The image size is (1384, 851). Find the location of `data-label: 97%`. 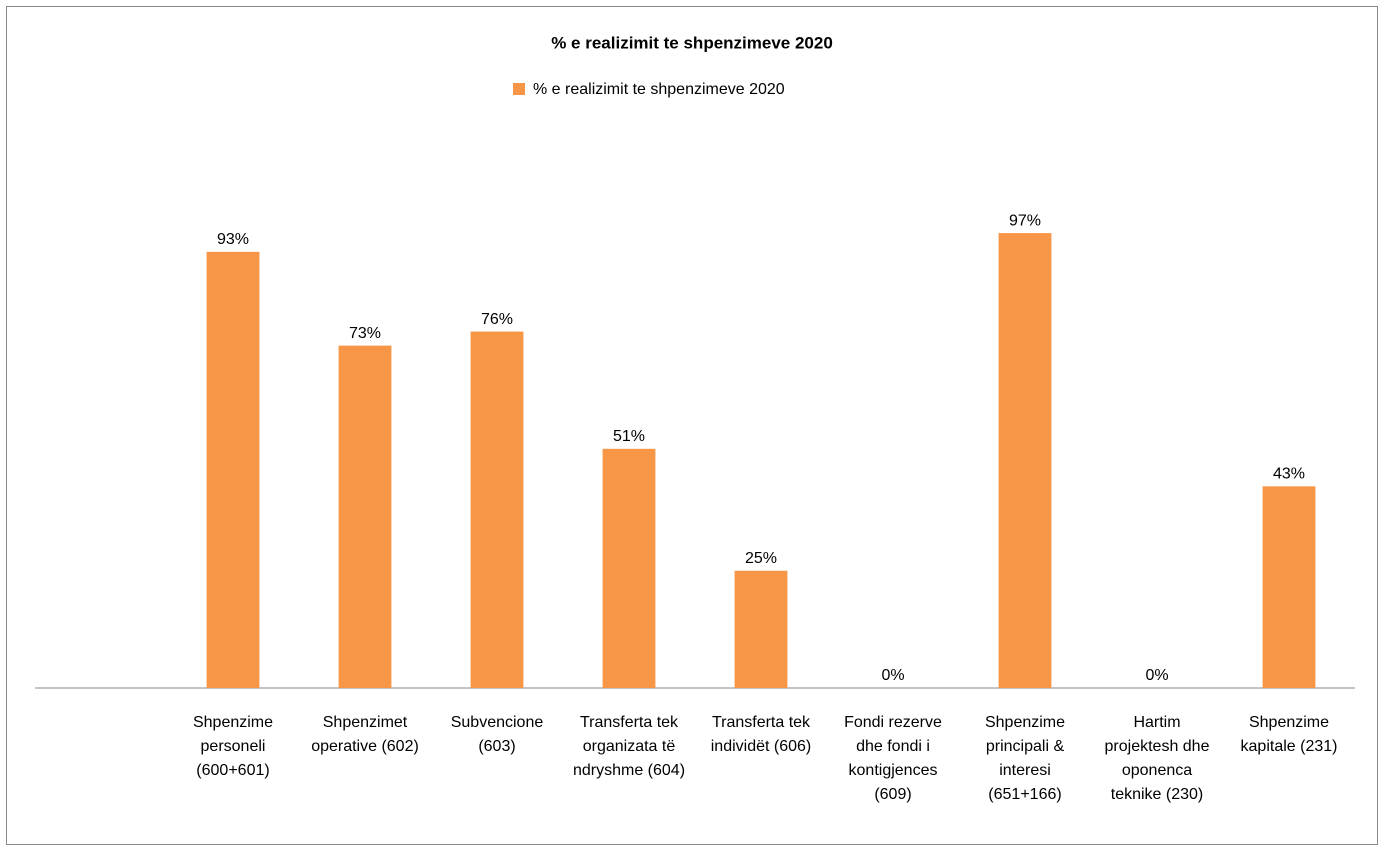

data-label: 97% is located at coordinates (1025, 220).